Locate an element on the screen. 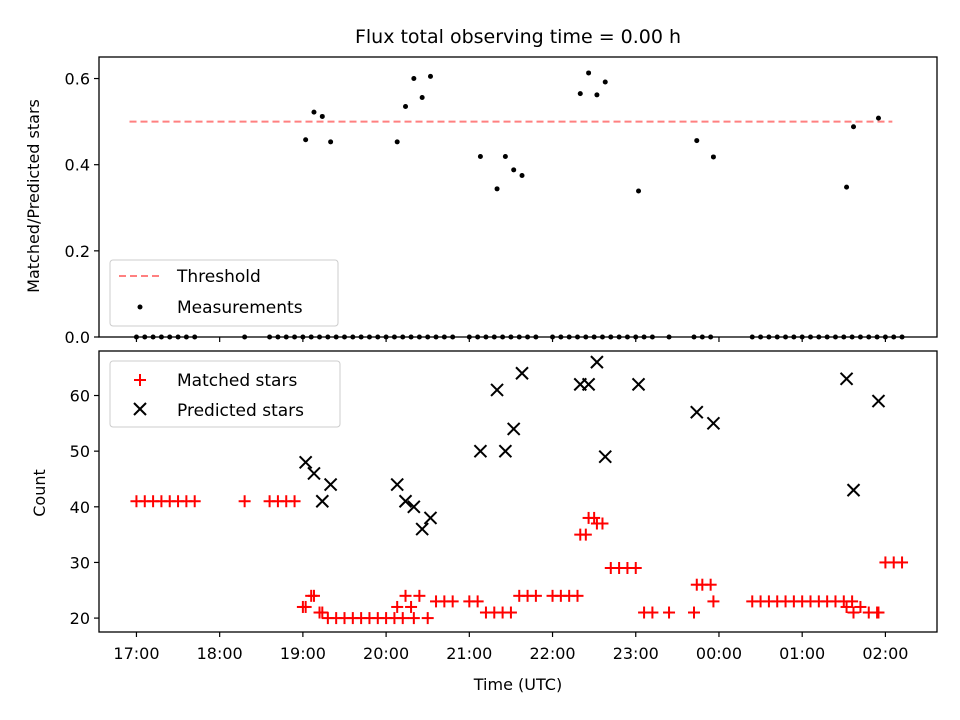 This screenshot has width=960, height=720. x-tick-label: 00:00 is located at coordinates (719, 653).